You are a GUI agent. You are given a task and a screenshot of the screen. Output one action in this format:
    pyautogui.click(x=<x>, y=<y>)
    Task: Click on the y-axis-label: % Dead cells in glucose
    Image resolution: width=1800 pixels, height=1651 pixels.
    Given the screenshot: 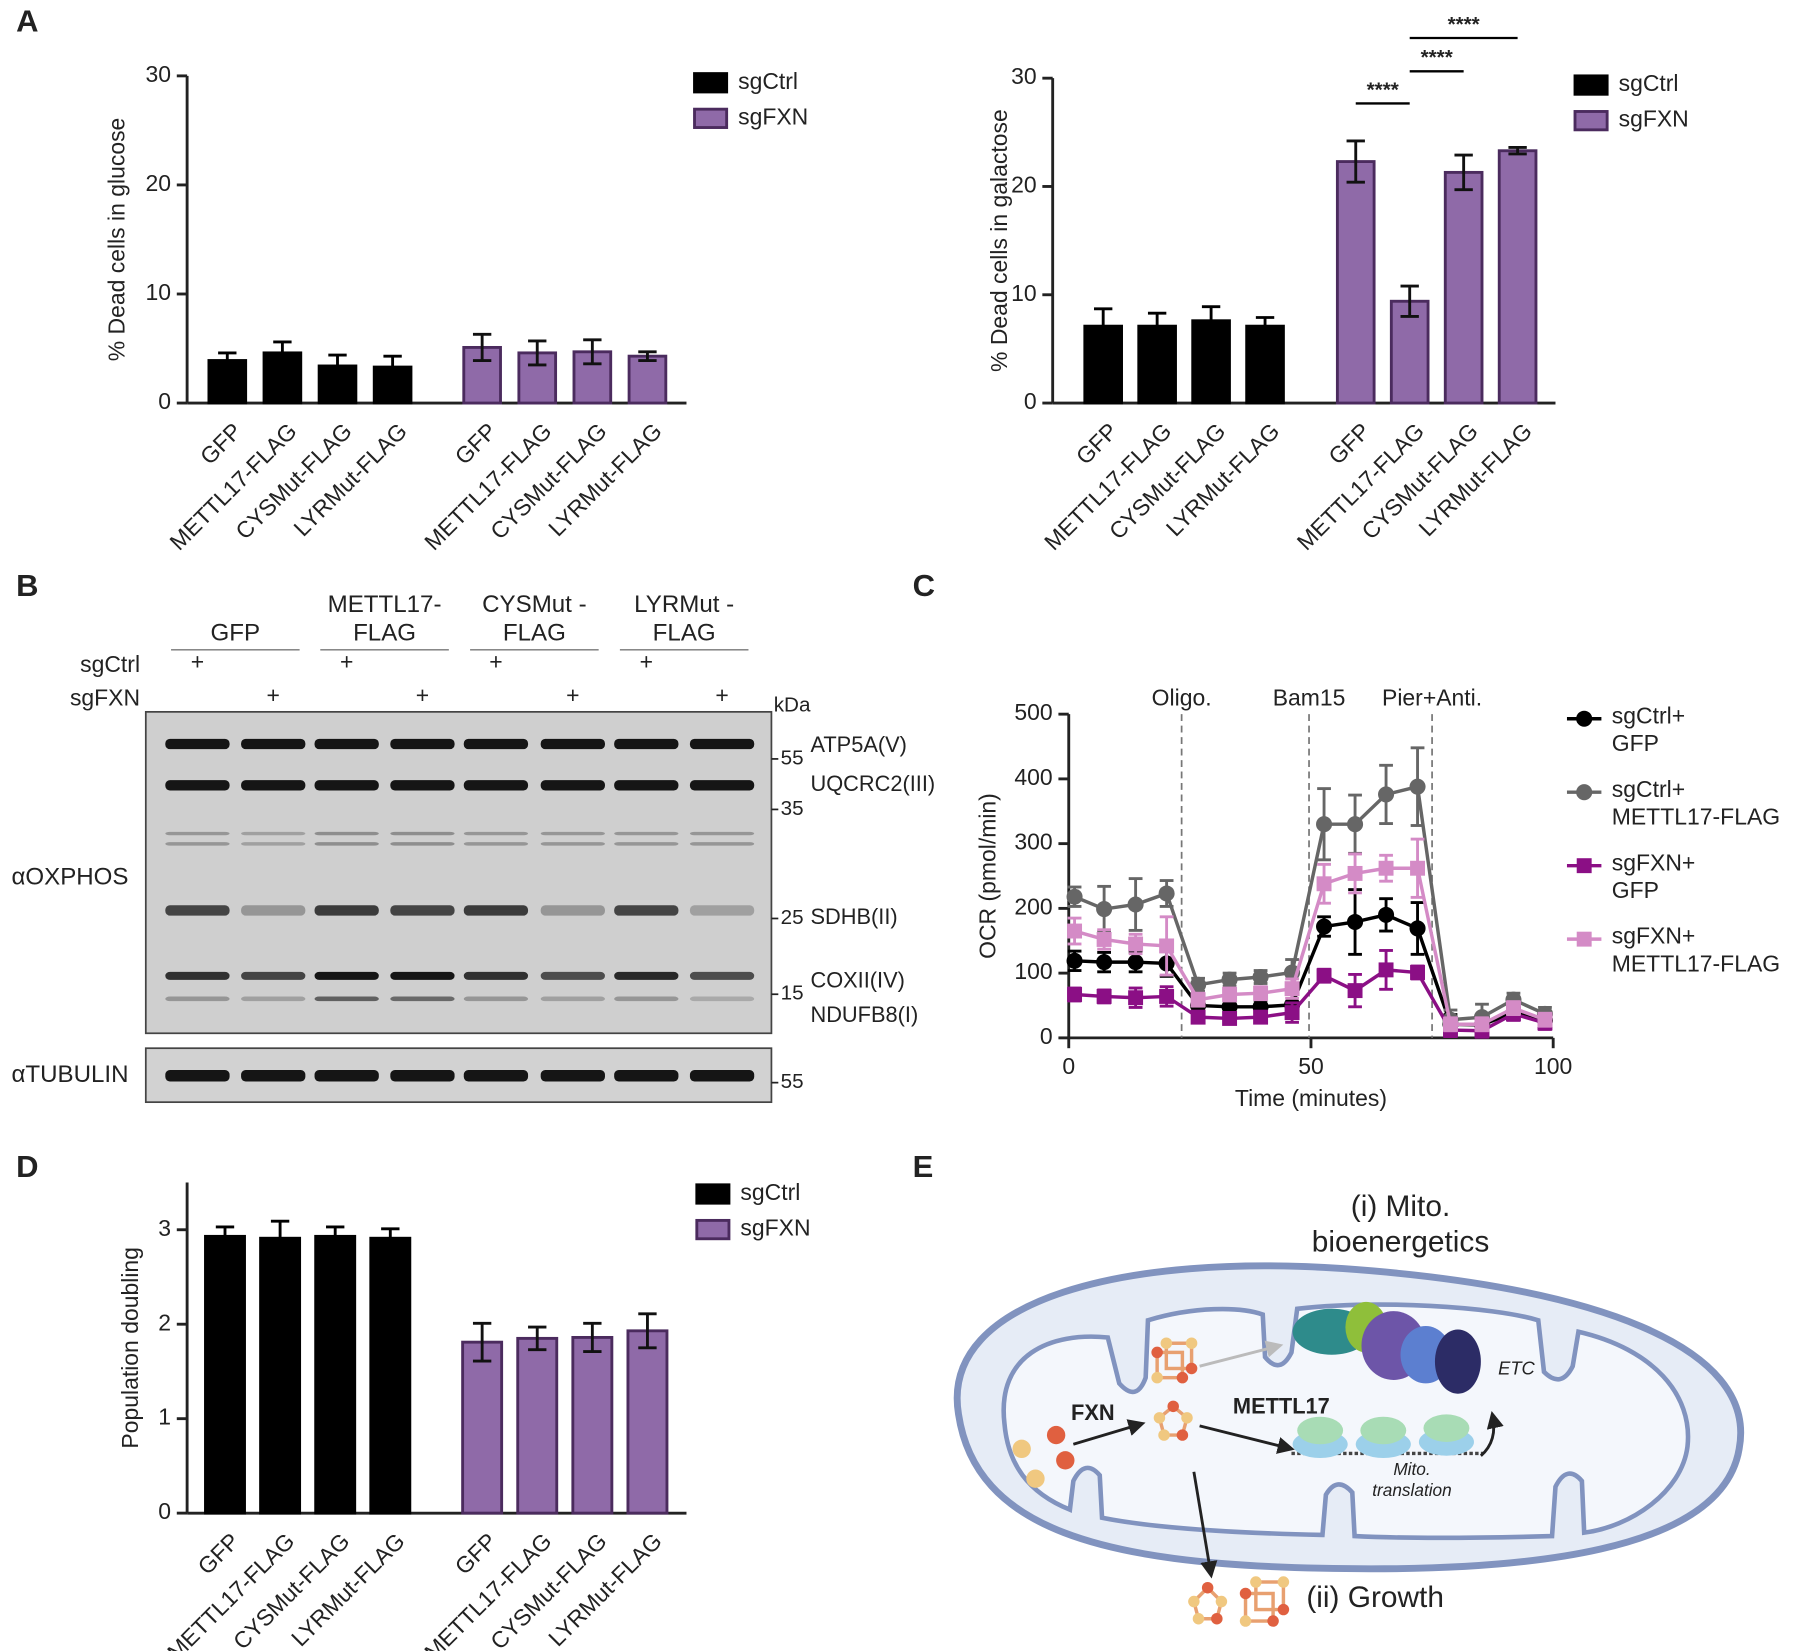 What is the action you would take?
    pyautogui.click(x=116, y=240)
    